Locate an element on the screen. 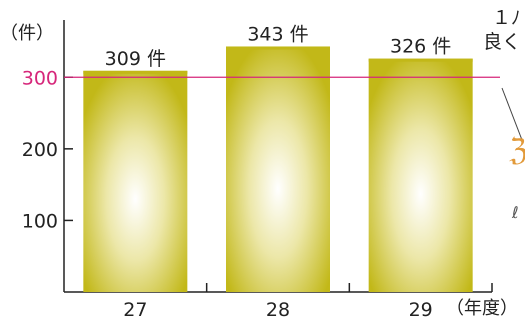 The image size is (525, 320). side-decoration-1: ℨ is located at coordinates (517, 150).